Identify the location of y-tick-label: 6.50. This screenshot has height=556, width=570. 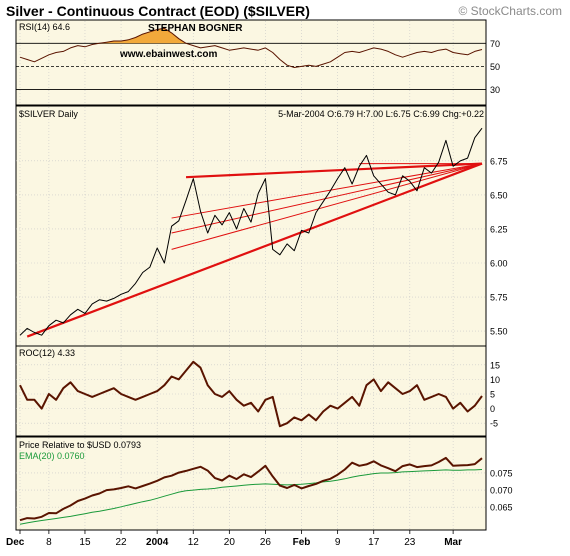
(499, 195).